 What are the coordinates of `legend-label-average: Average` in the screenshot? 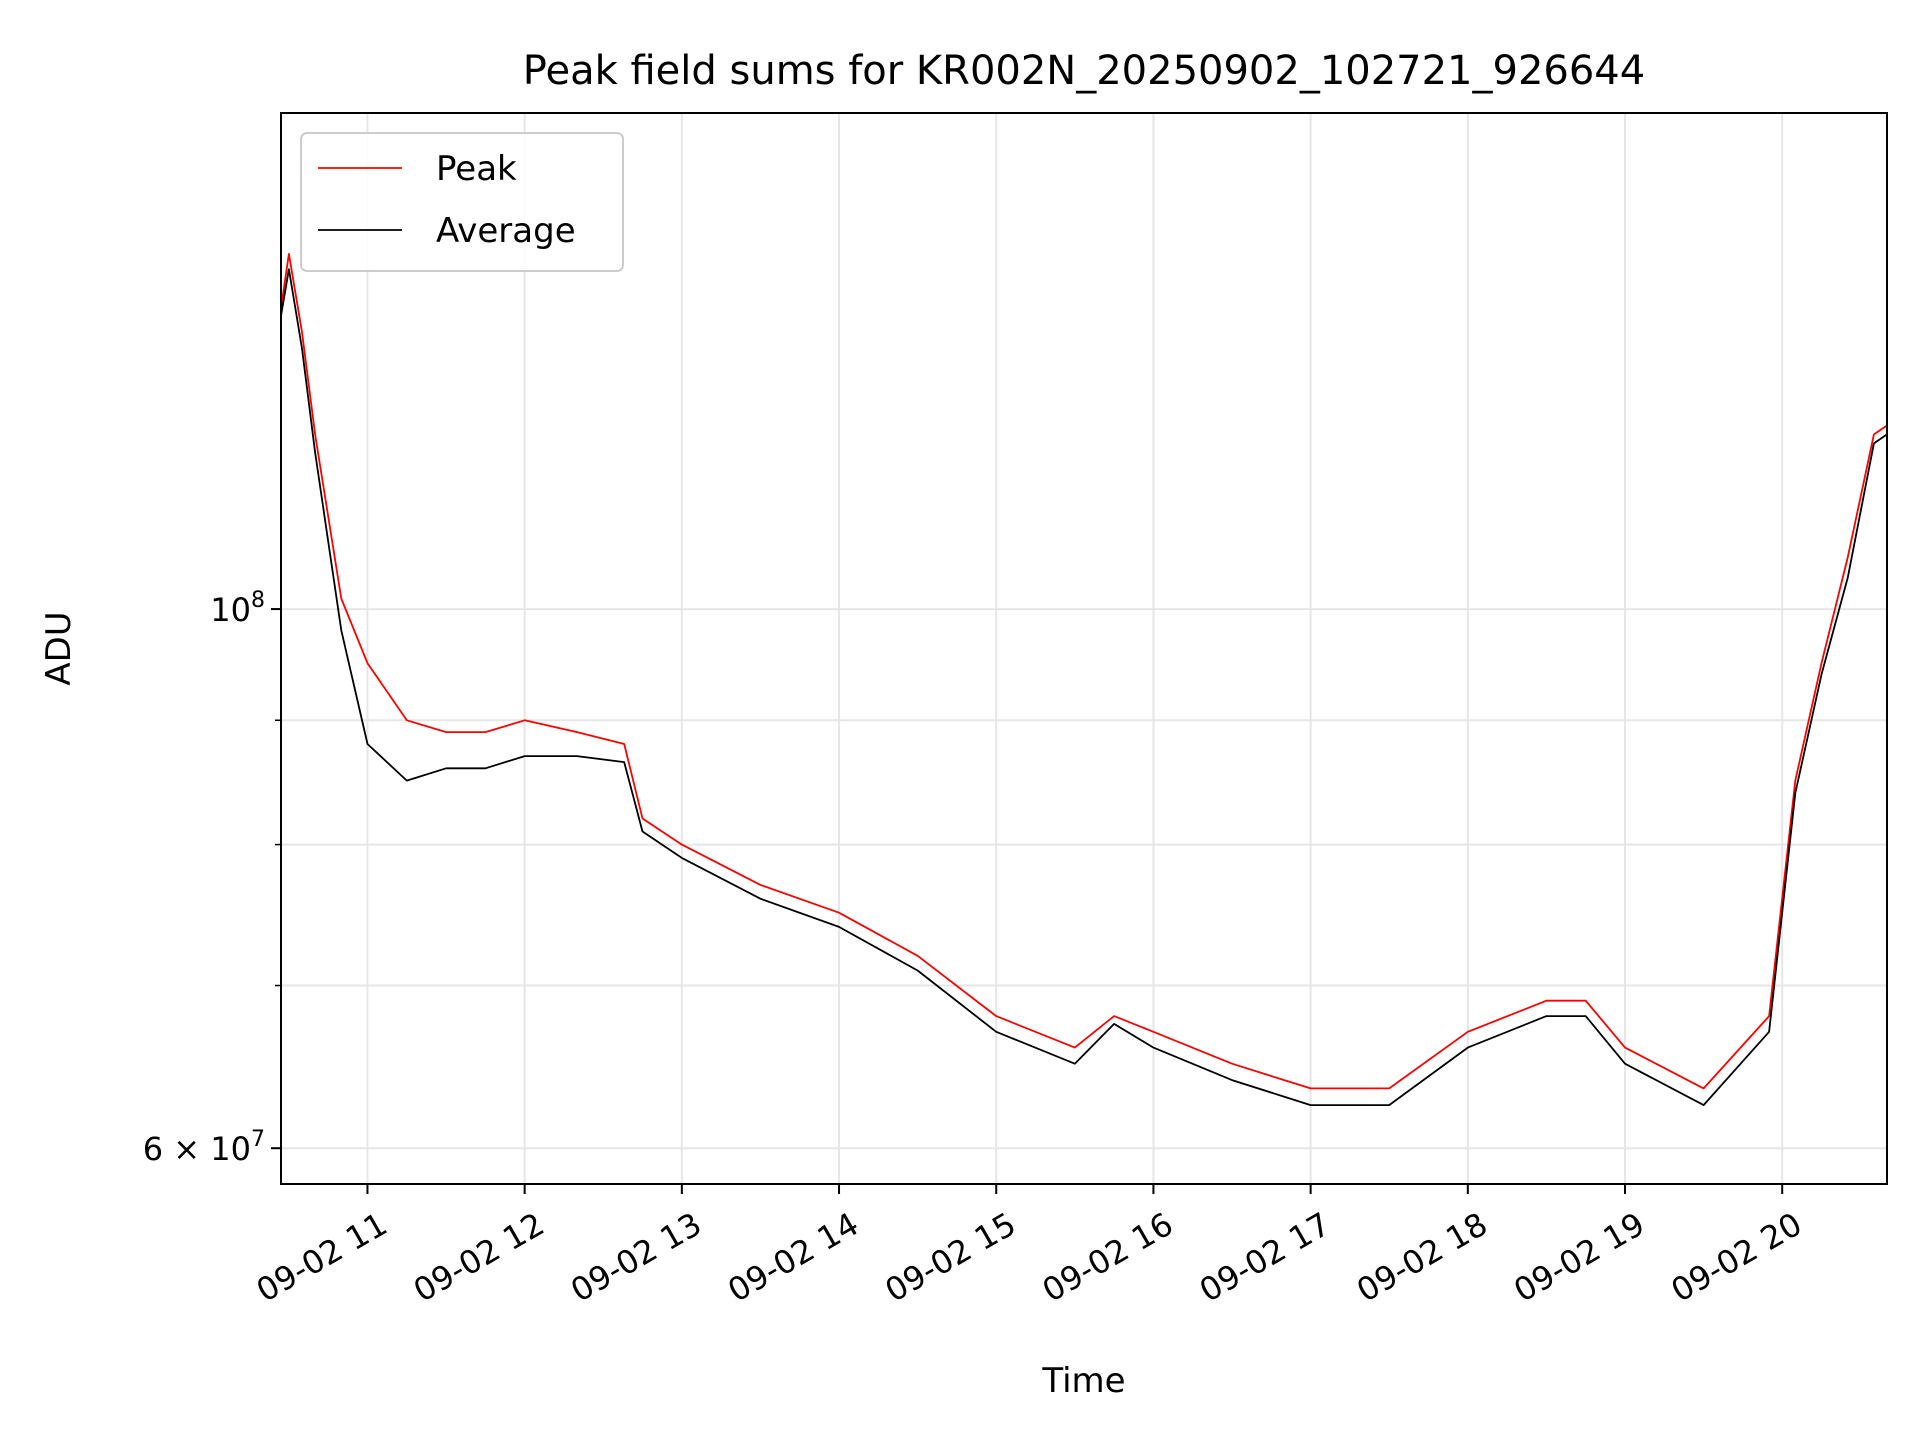 It's located at (506, 231).